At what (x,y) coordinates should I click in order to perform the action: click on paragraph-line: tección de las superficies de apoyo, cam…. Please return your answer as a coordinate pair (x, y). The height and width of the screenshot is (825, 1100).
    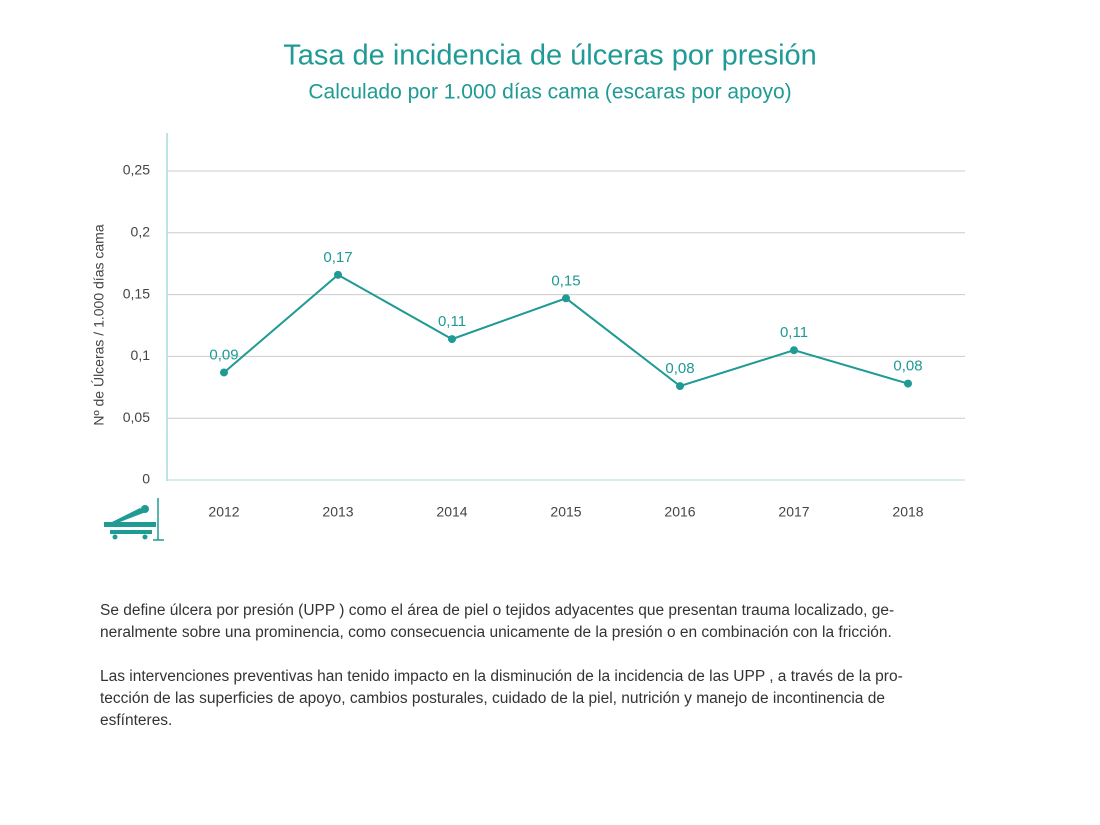
    Looking at the image, I should click on (492, 698).